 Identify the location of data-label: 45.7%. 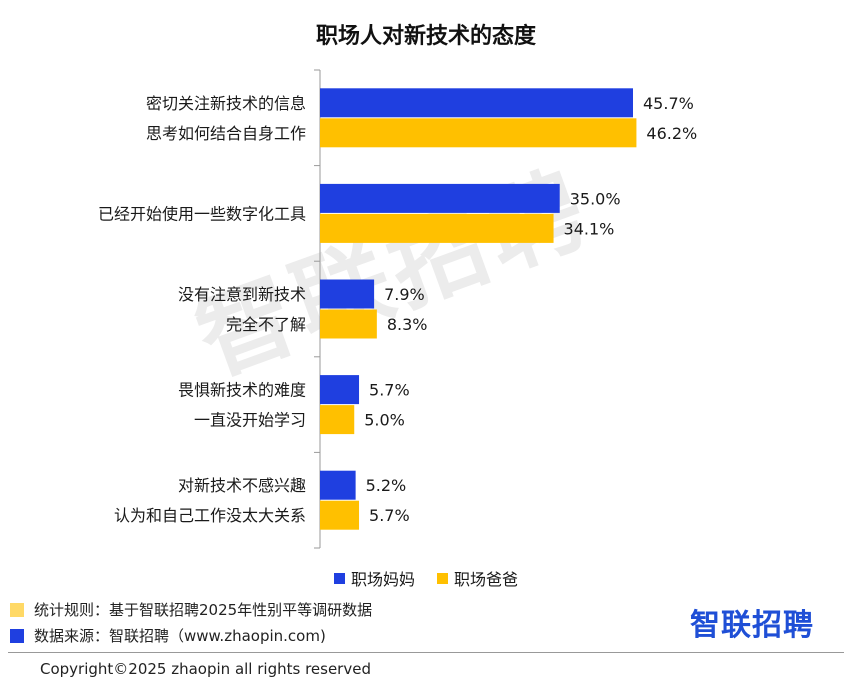
(668, 103).